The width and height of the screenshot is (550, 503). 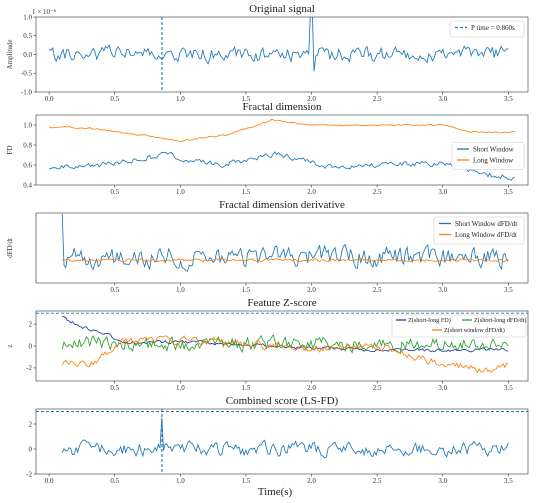 What do you see at coordinates (282, 9) in the screenshot?
I see `panel-title: Original signal` at bounding box center [282, 9].